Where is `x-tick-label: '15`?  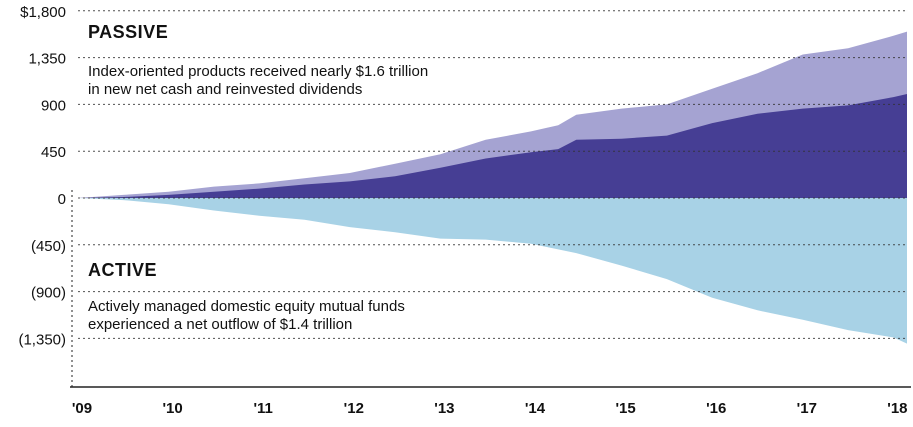 x-tick-label: '15 is located at coordinates (625, 408).